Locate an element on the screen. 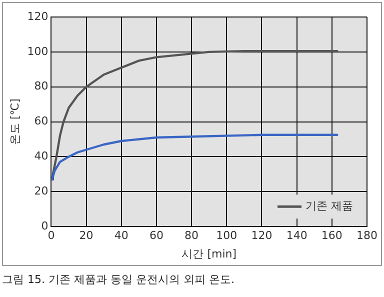  caption: 그림 15. 기존 제품과 동일 운전시의 외피 온도. is located at coordinates (118, 279).